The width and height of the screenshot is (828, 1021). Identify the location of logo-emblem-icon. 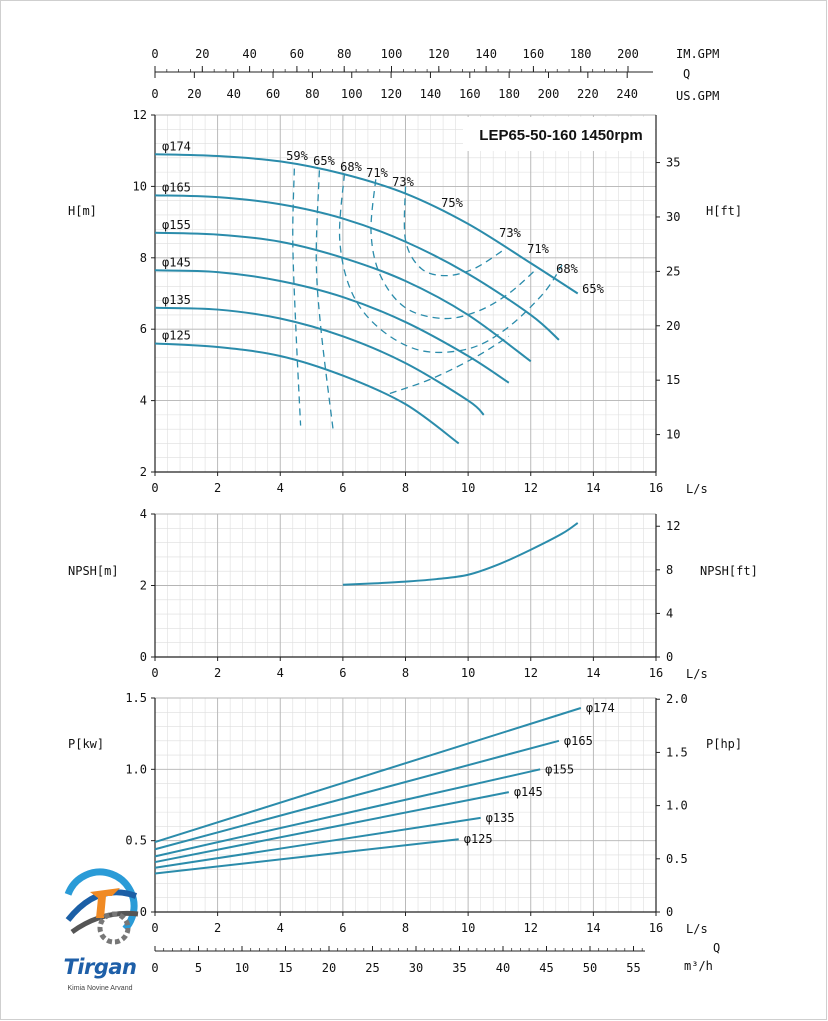
(100, 906).